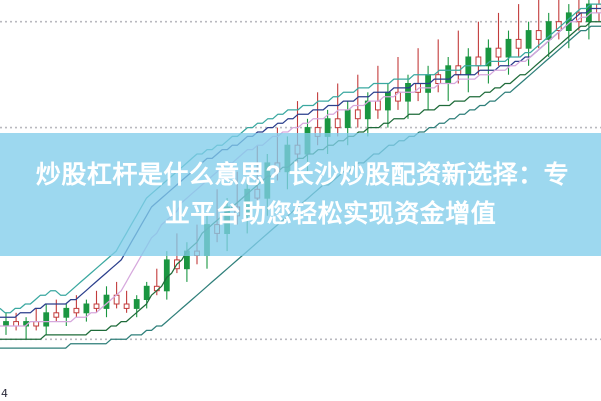 This screenshot has height=401, width=601. Describe the element at coordinates (302, 175) in the screenshot. I see `banner-headline-line-1: 炒股杠杆是什么意思? 长沙炒股配资新选择：专` at that location.